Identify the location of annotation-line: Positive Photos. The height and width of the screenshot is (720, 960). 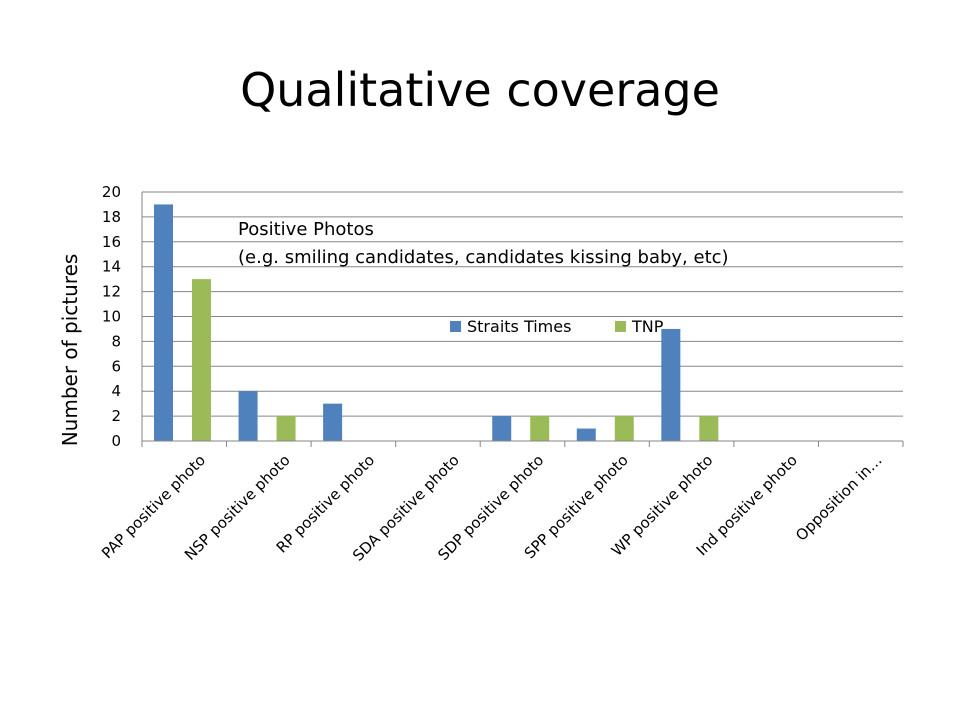
(306, 229).